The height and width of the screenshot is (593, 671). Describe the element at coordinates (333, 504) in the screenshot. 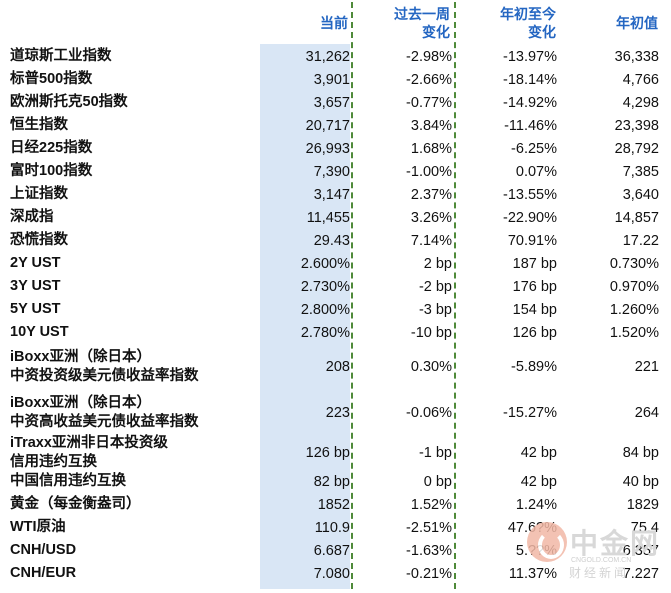

I see `cell-current: 1852` at that location.